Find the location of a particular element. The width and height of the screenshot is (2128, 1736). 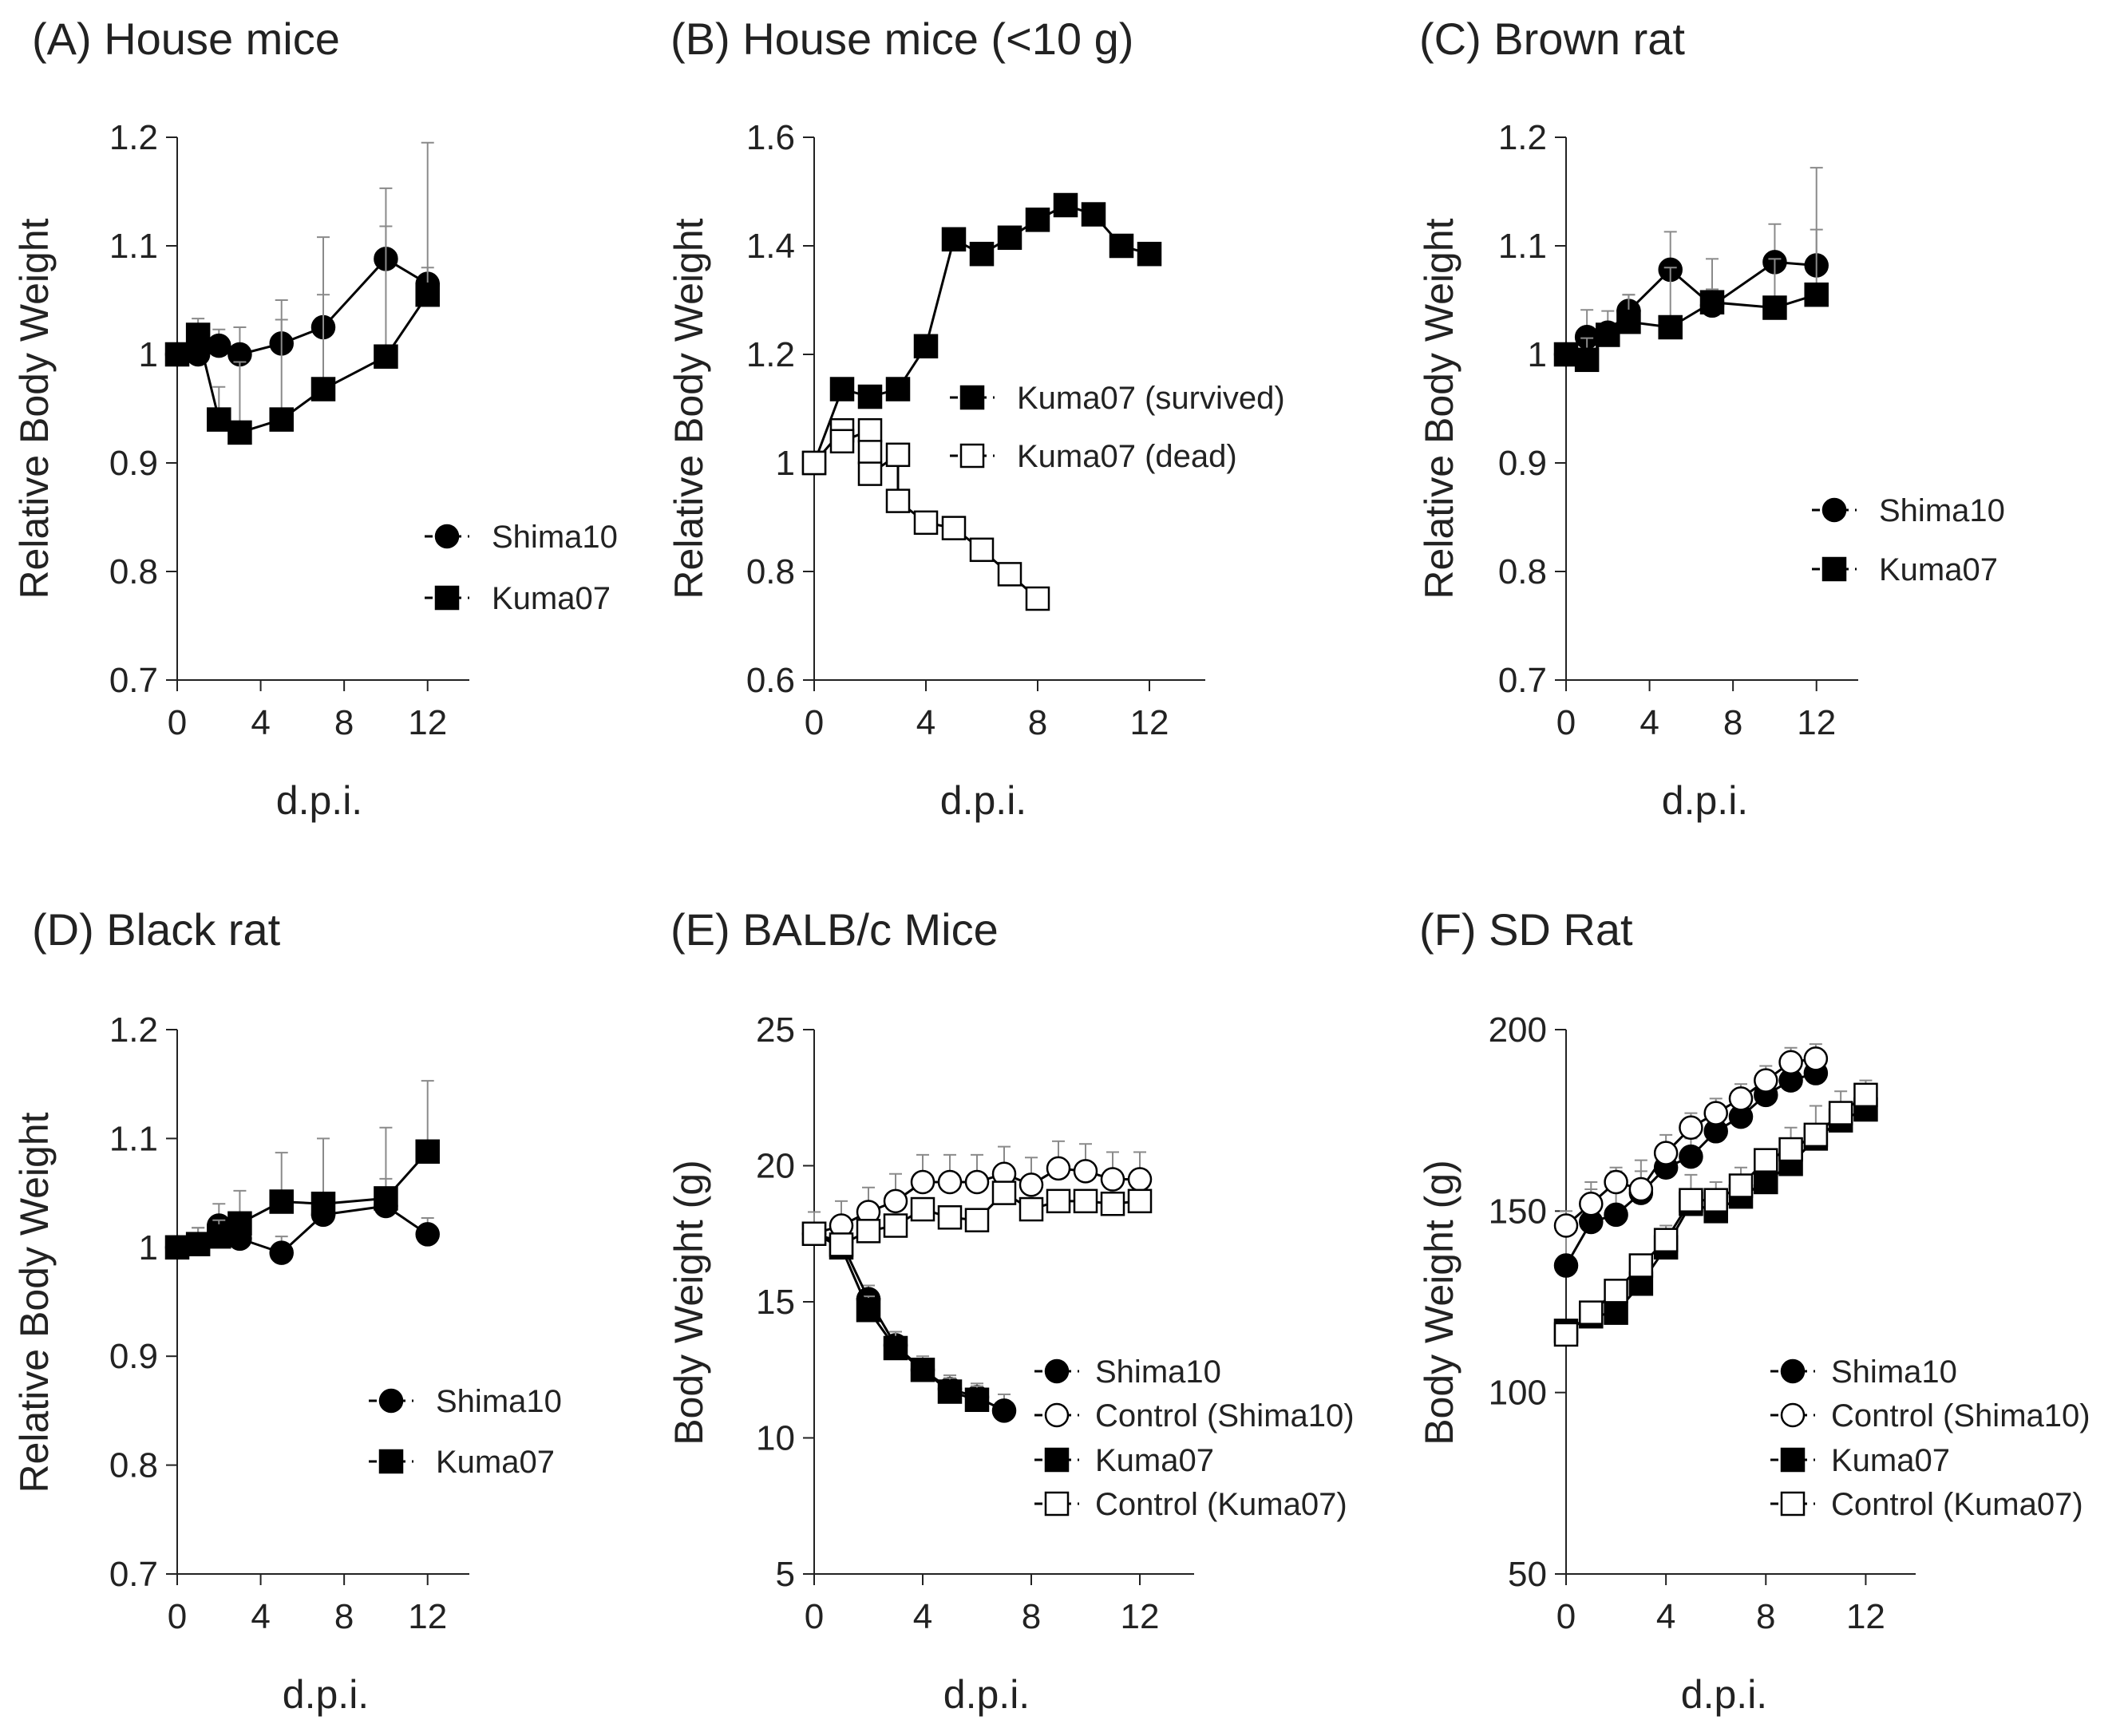

series-kuma07-survived is located at coordinates (981, 334).